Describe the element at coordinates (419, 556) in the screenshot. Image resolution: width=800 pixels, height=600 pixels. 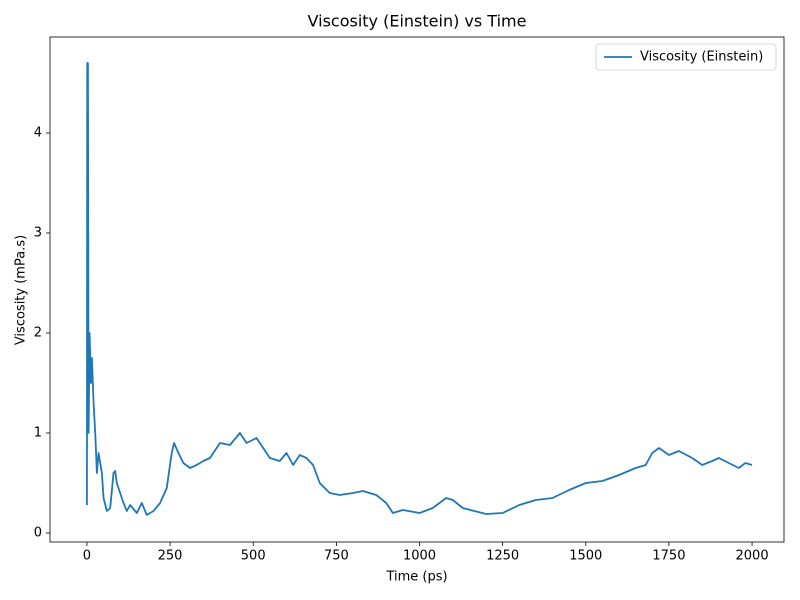
I see `x-tick-label: 1000` at that location.